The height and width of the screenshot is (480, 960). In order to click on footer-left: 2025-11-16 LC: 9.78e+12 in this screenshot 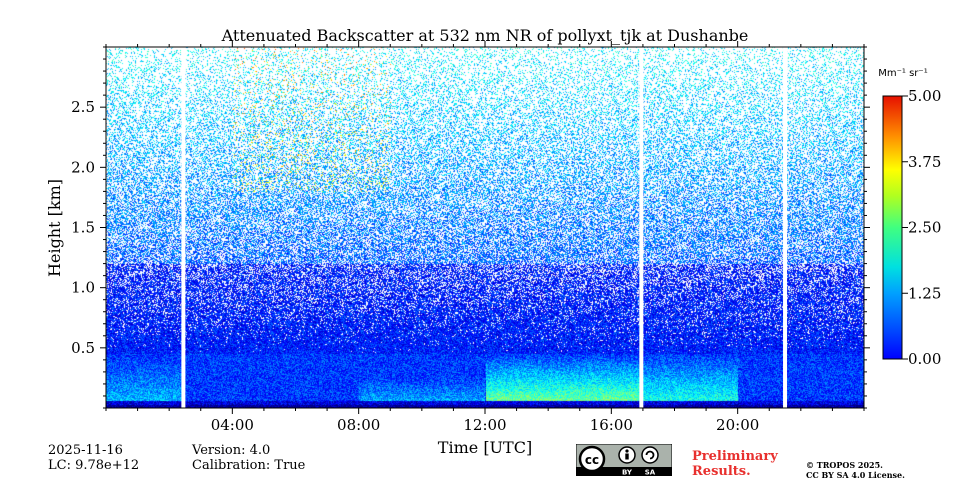, I will do `click(93, 458)`.